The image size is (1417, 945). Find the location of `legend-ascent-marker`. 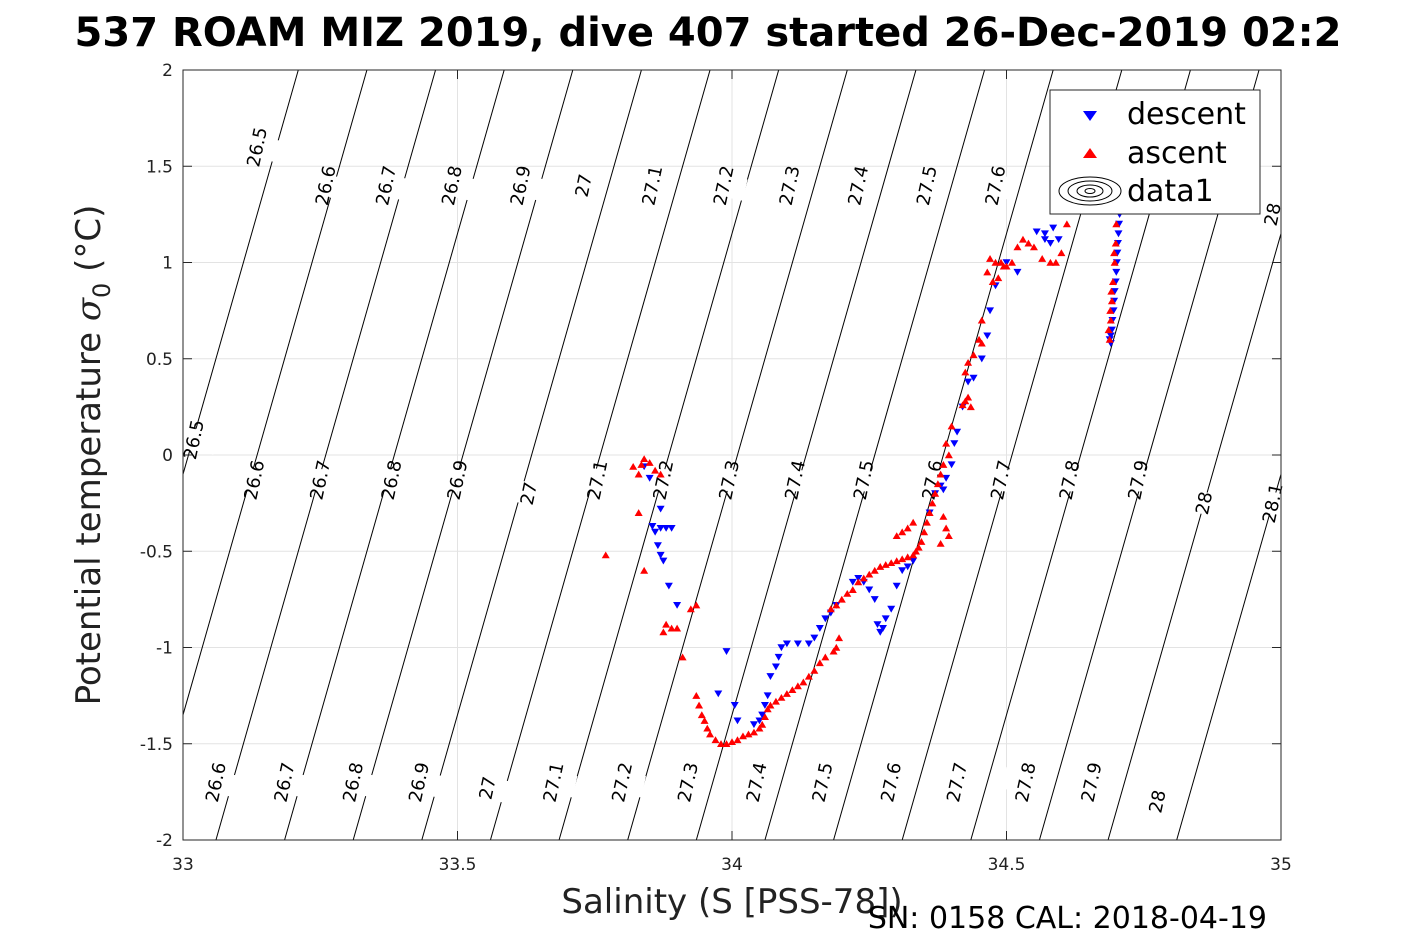

legend-ascent-marker is located at coordinates (1090, 153).